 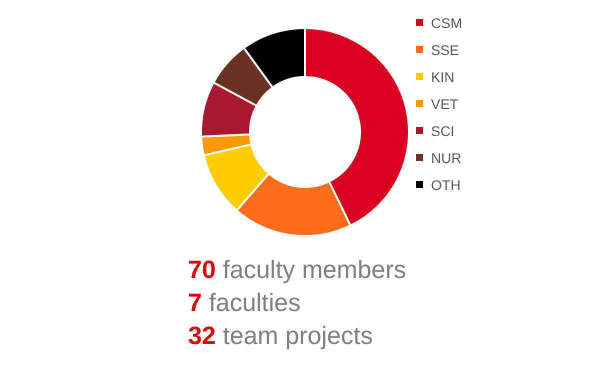 I want to click on legend-label: SSE, so click(x=445, y=50).